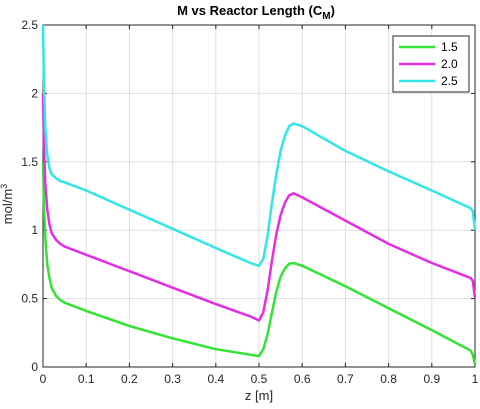 The height and width of the screenshot is (409, 480). I want to click on y-tick-label: 0.5, so click(29, 299).